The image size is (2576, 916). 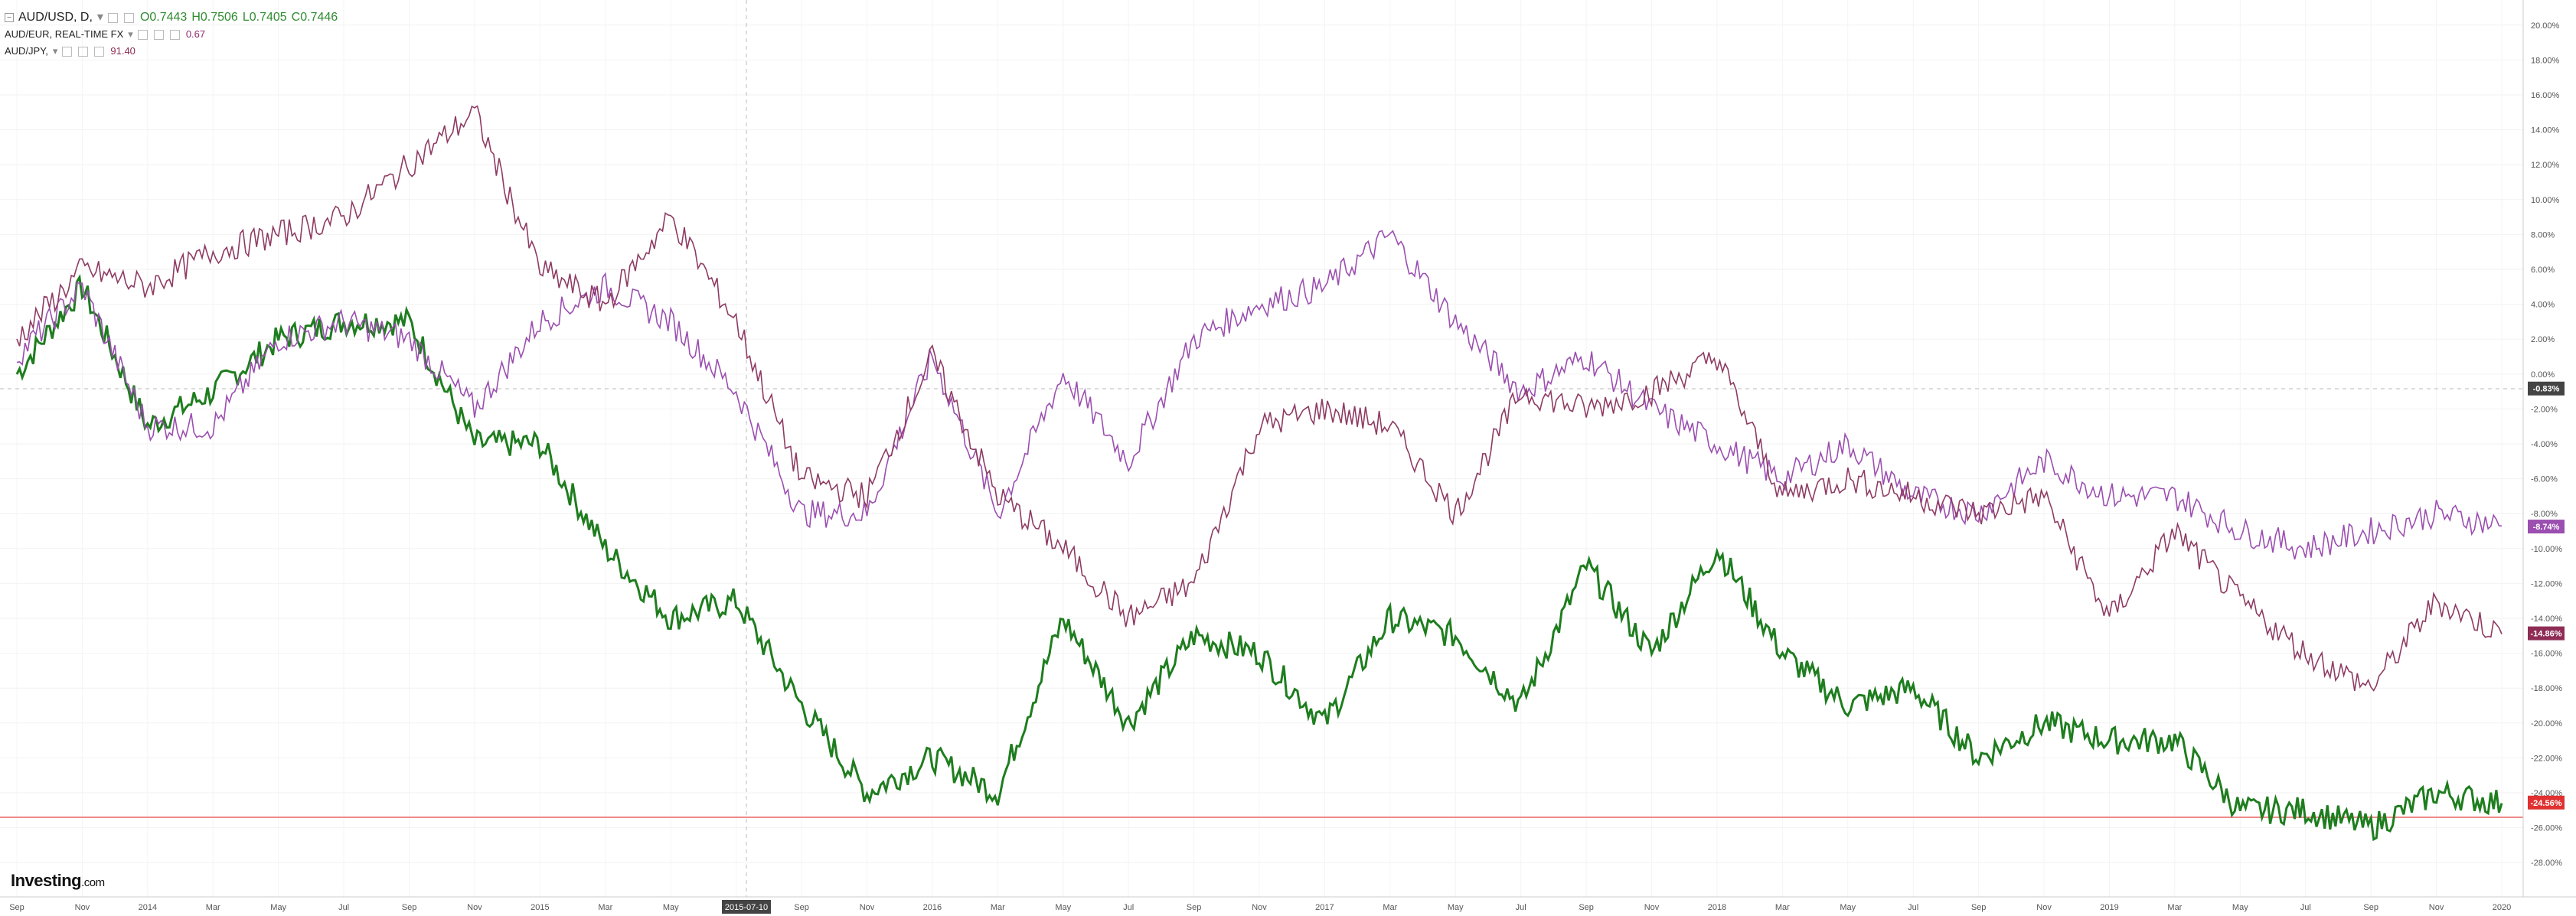 What do you see at coordinates (2546, 619) in the screenshot?
I see `y-tick-label: -14.00%` at bounding box center [2546, 619].